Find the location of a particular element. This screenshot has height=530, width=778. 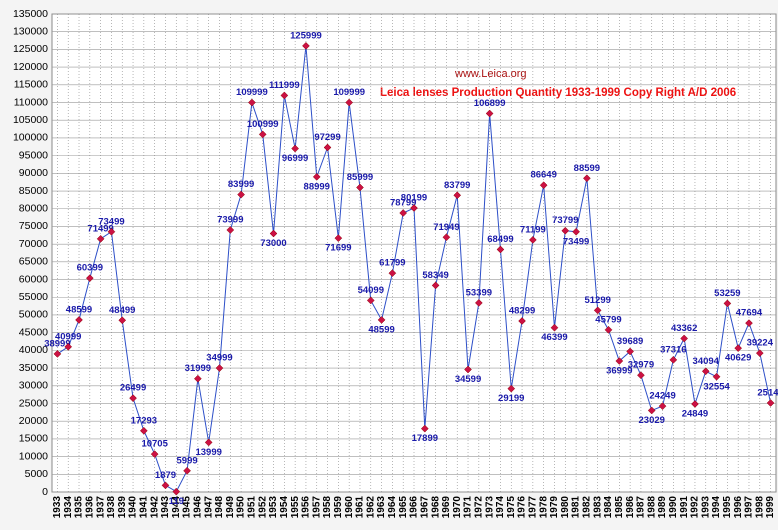

x-tick-label: 1937 is located at coordinates (100, 507).